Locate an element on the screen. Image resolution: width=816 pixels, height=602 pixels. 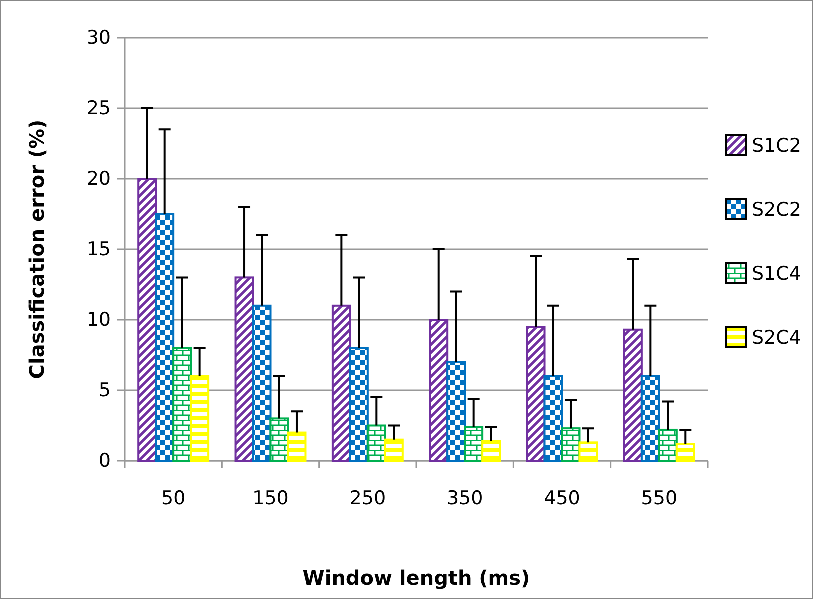
y-tick-label: 20 is located at coordinates (98, 179).